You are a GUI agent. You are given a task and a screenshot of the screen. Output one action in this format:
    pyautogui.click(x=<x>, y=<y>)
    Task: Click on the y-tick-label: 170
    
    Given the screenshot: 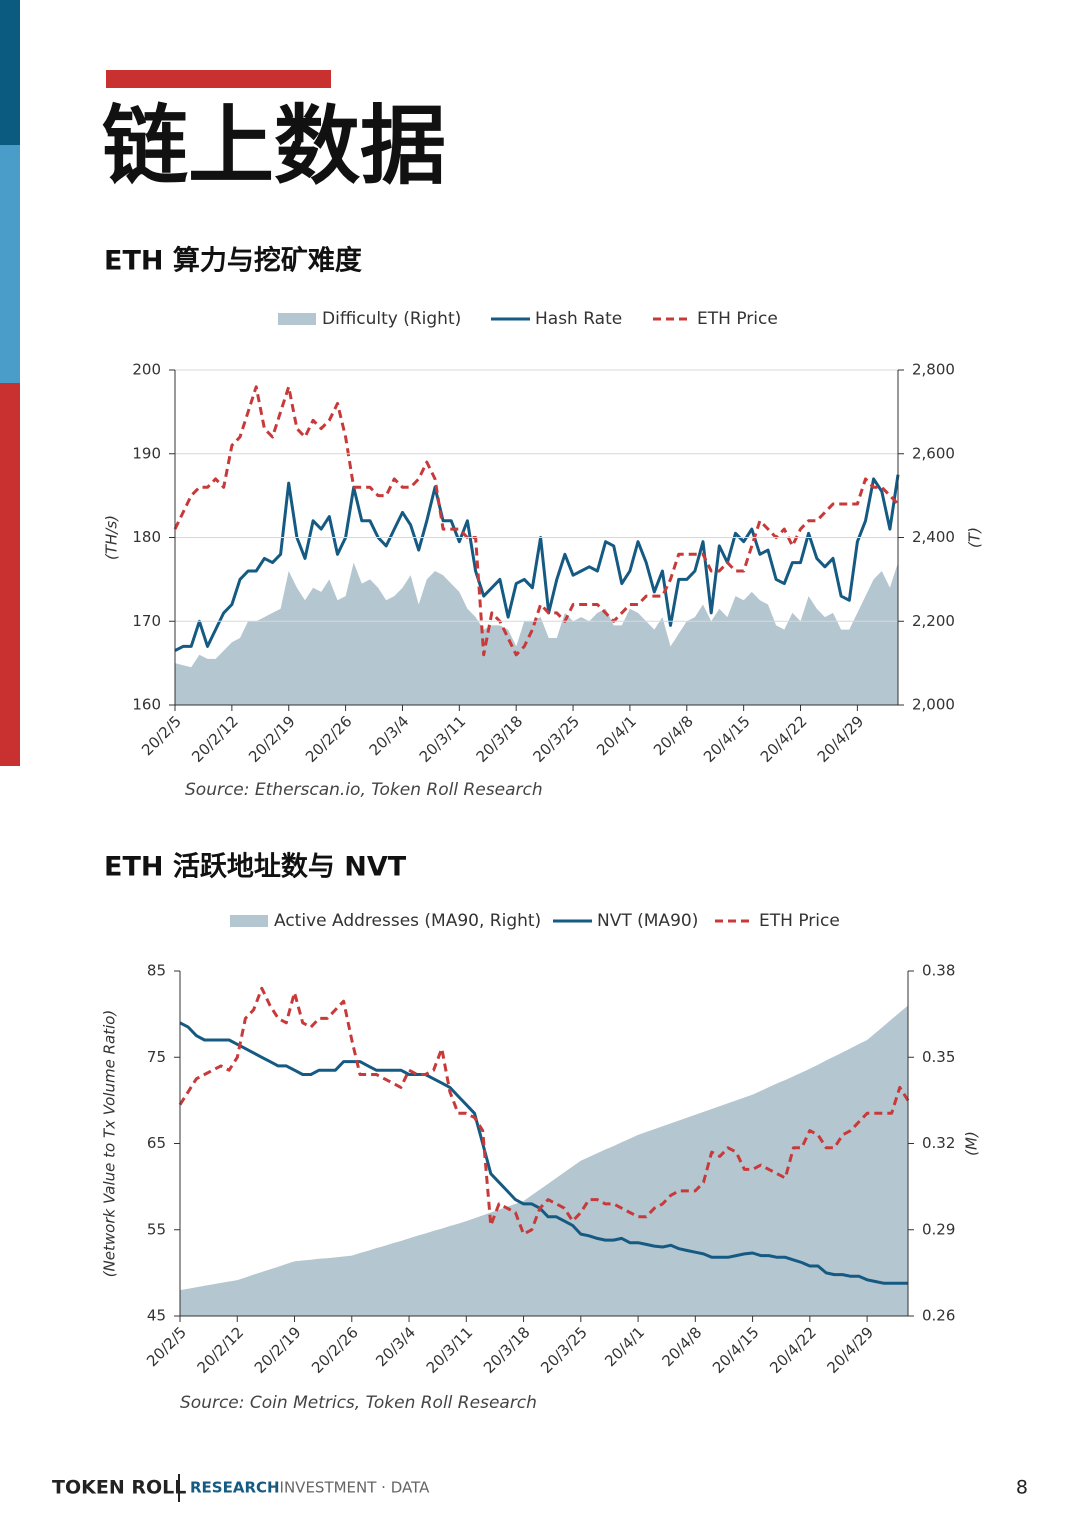 What is the action you would take?
    pyautogui.click(x=146, y=621)
    